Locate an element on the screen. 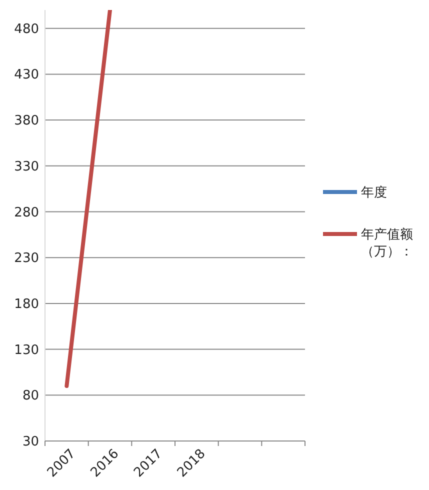  legend-label: 年产值额（万）： is located at coordinates (387, 244).